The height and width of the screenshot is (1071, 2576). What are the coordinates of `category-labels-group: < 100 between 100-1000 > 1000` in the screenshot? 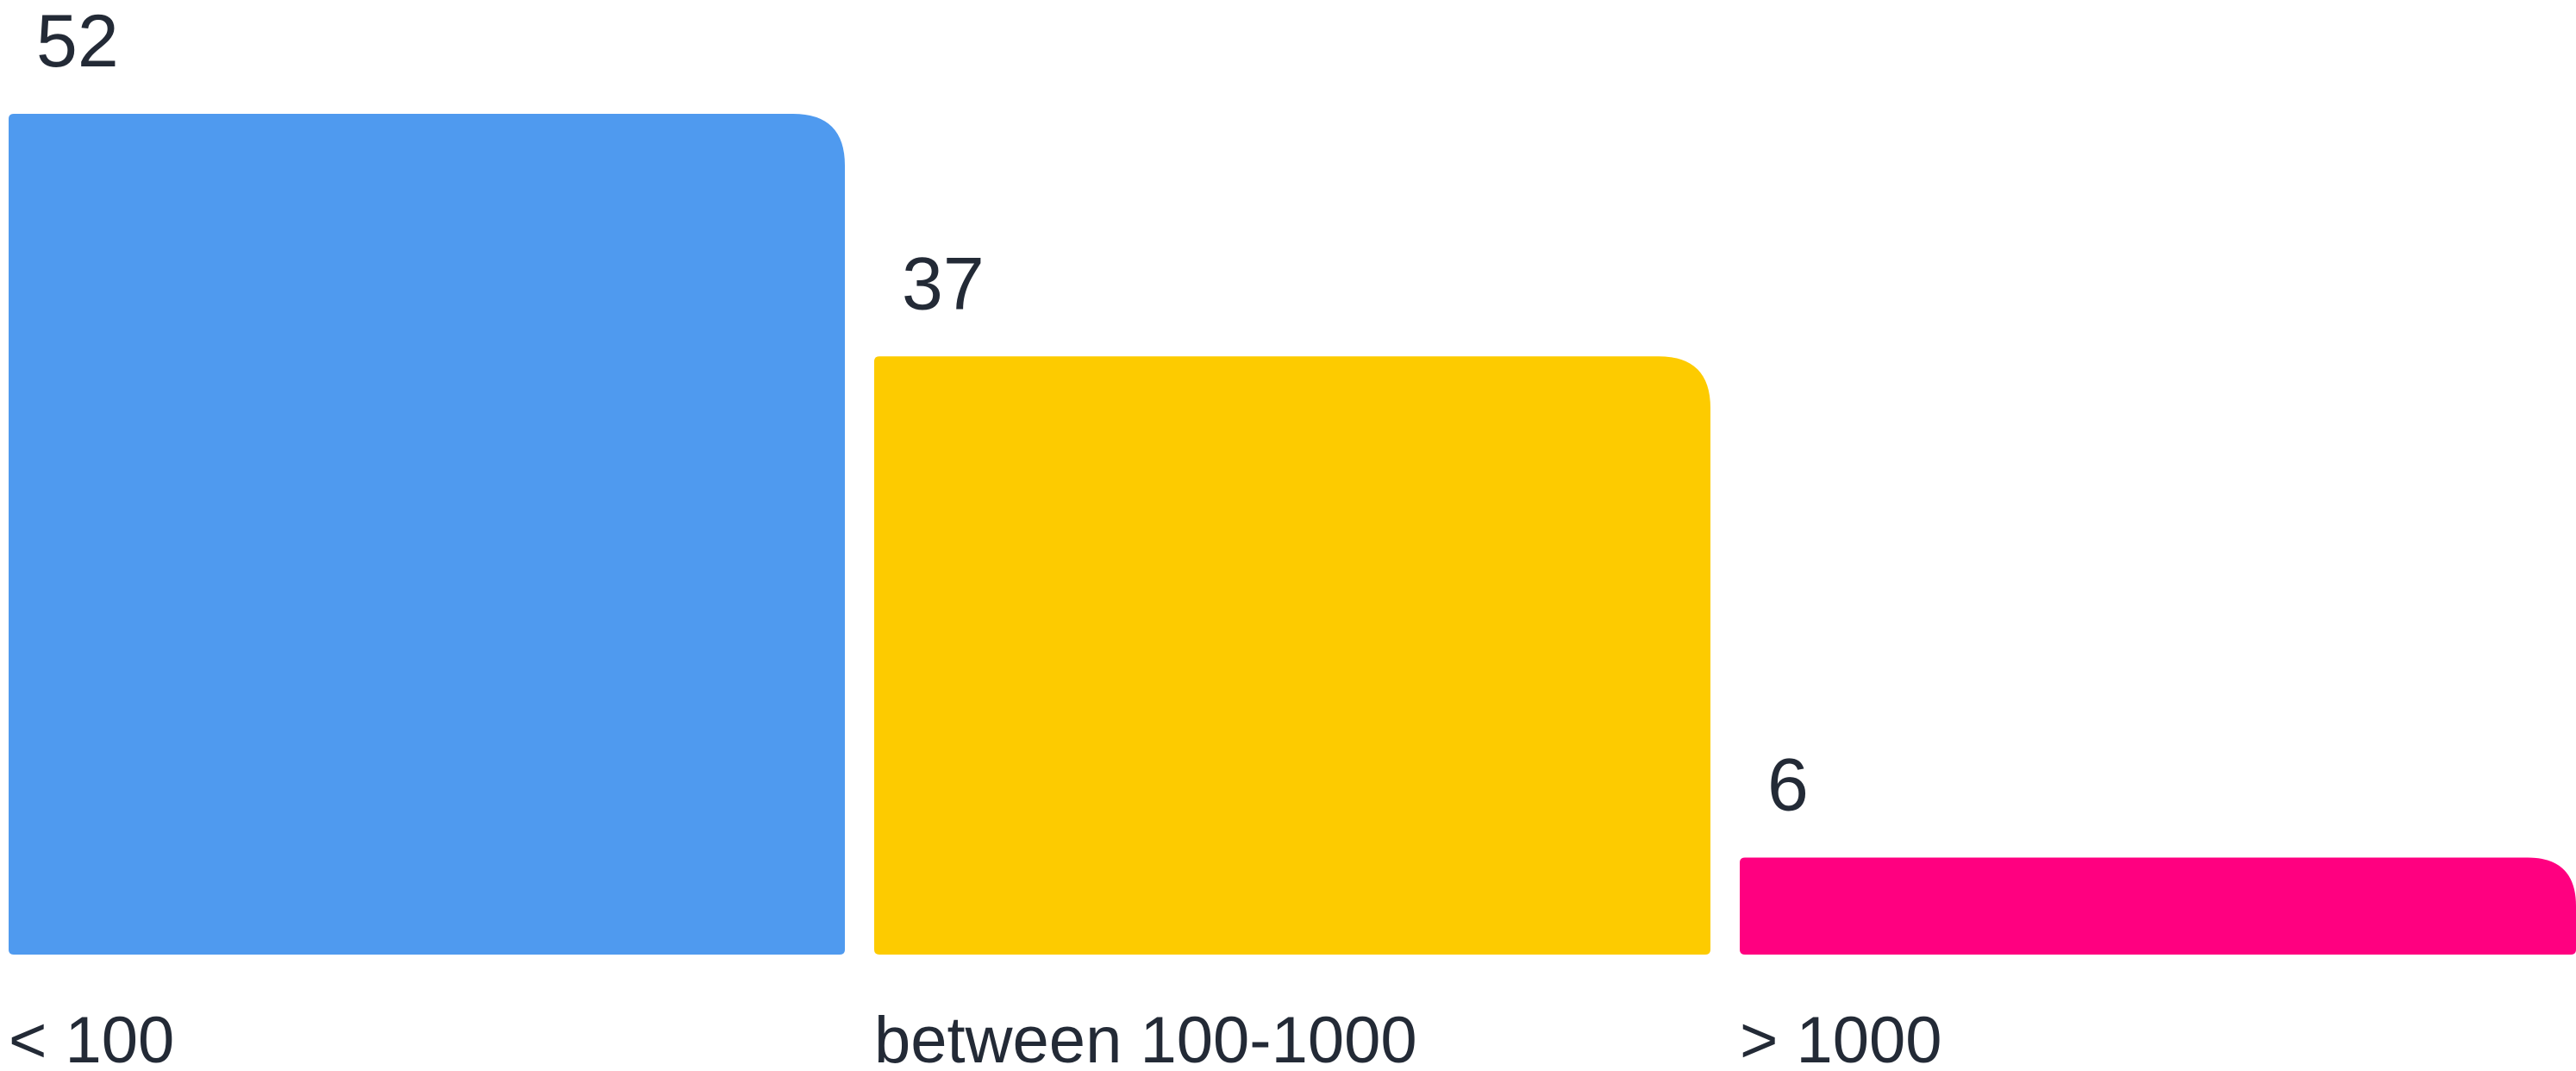 It's located at (975, 1037).